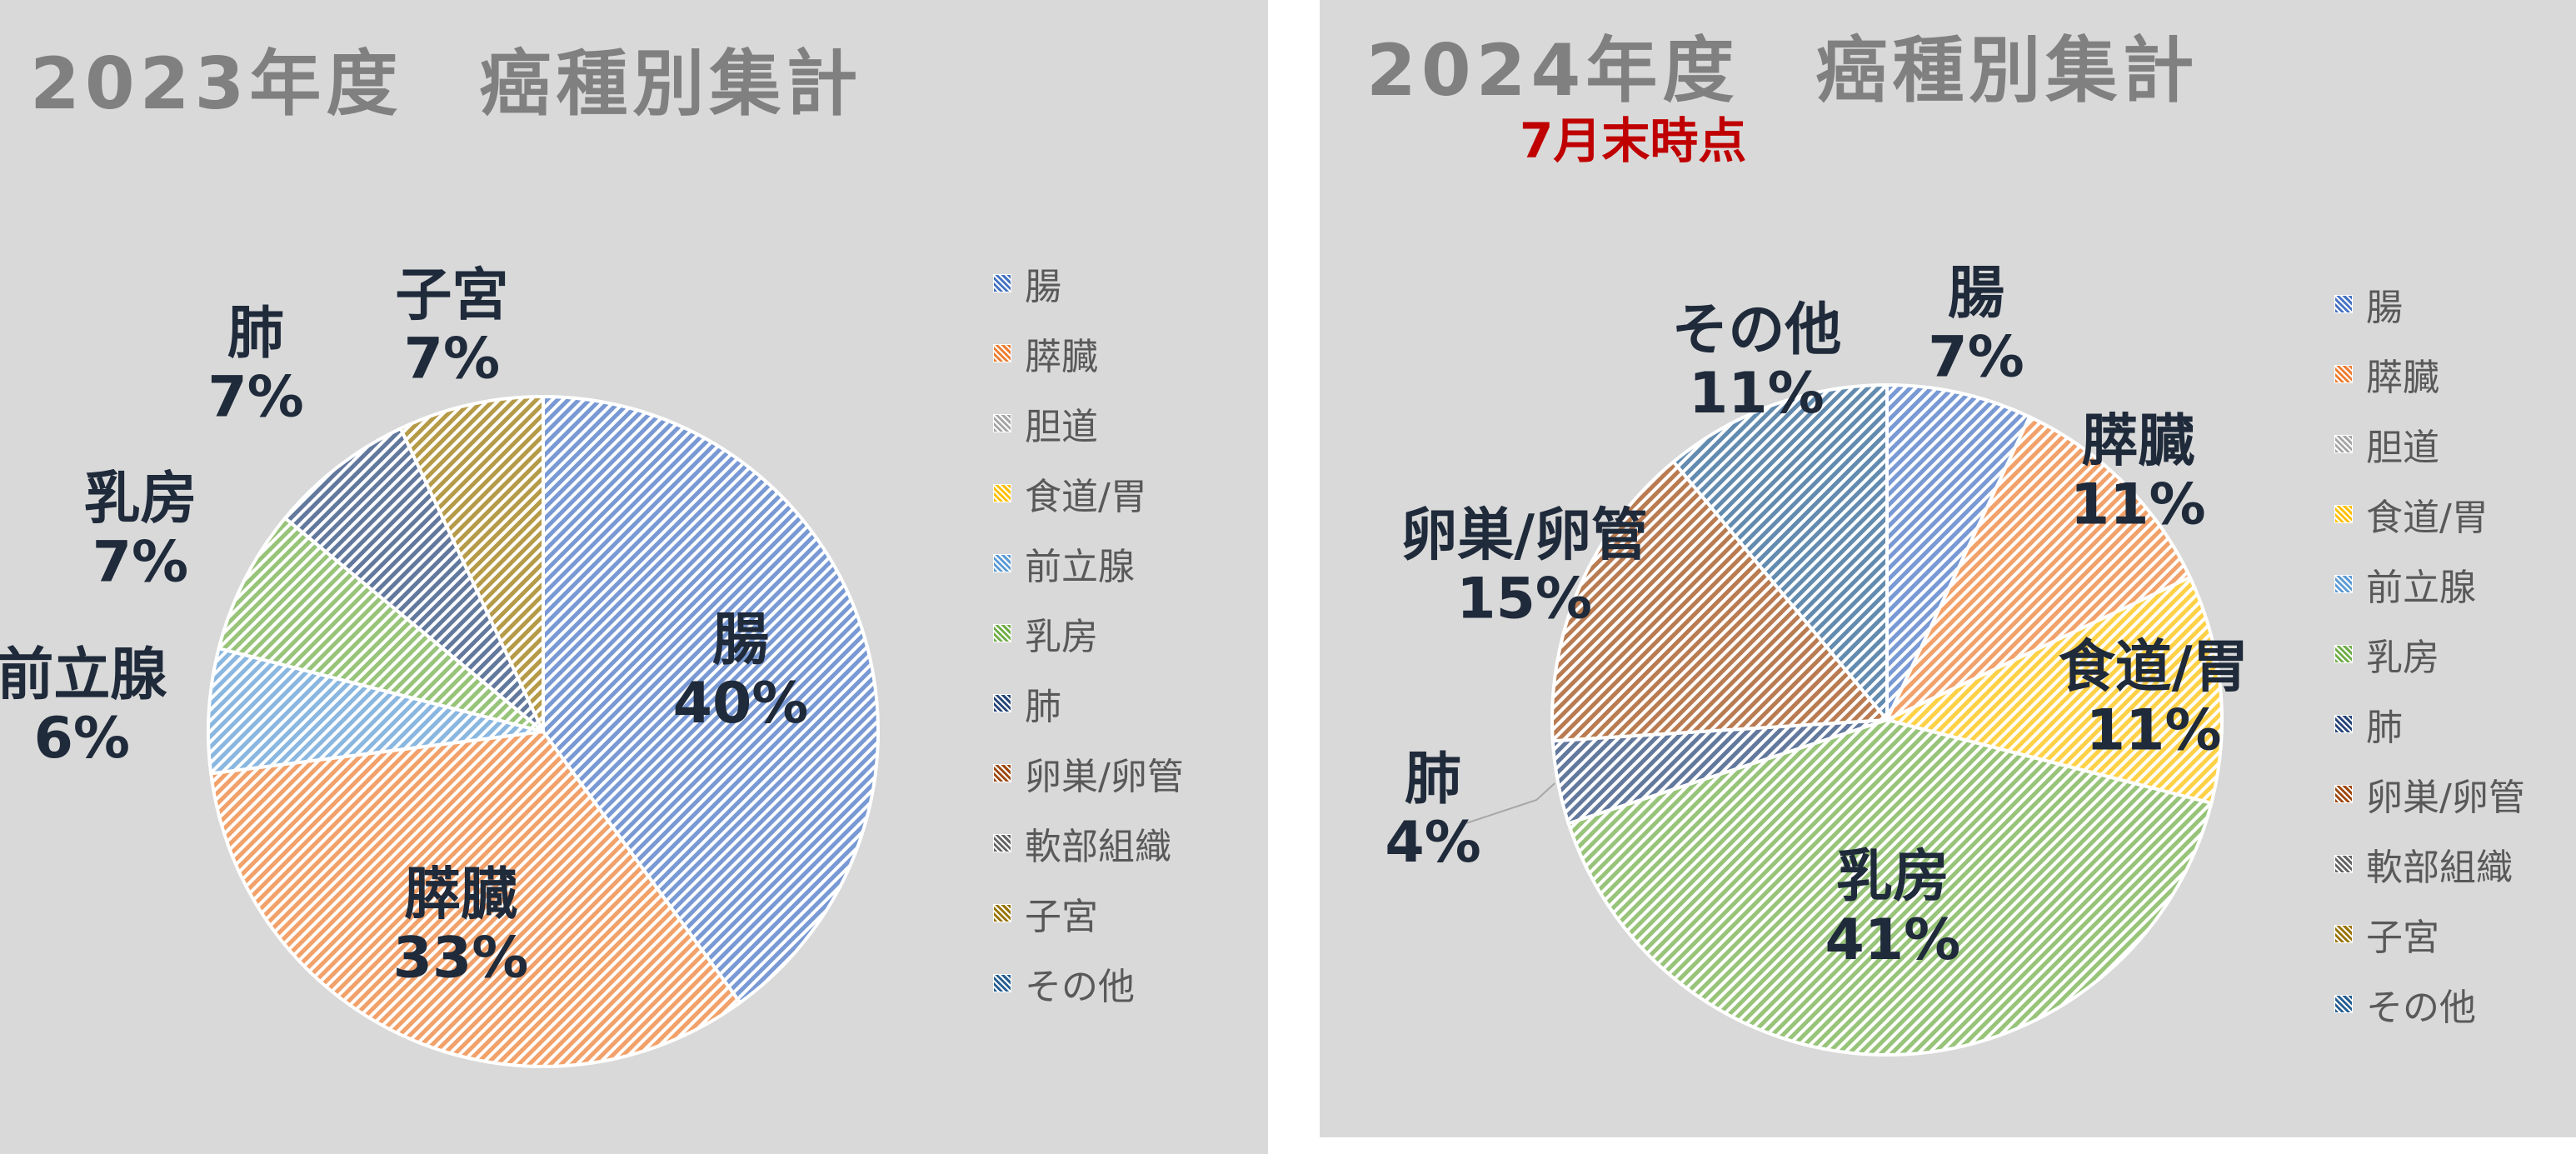  What do you see at coordinates (375, 711) in the screenshot?
I see `pie-slice-prostate` at bounding box center [375, 711].